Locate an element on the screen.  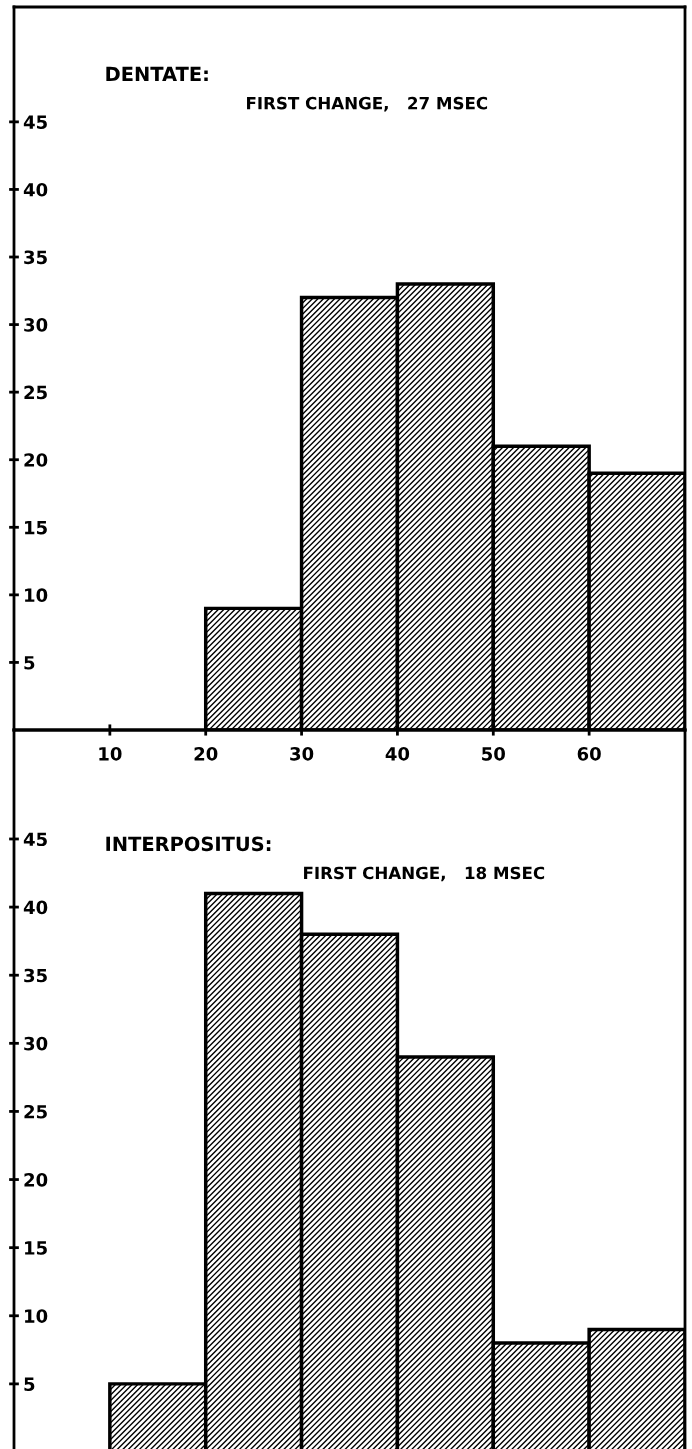
x-tick-label: 40 is located at coordinates (397, 753).